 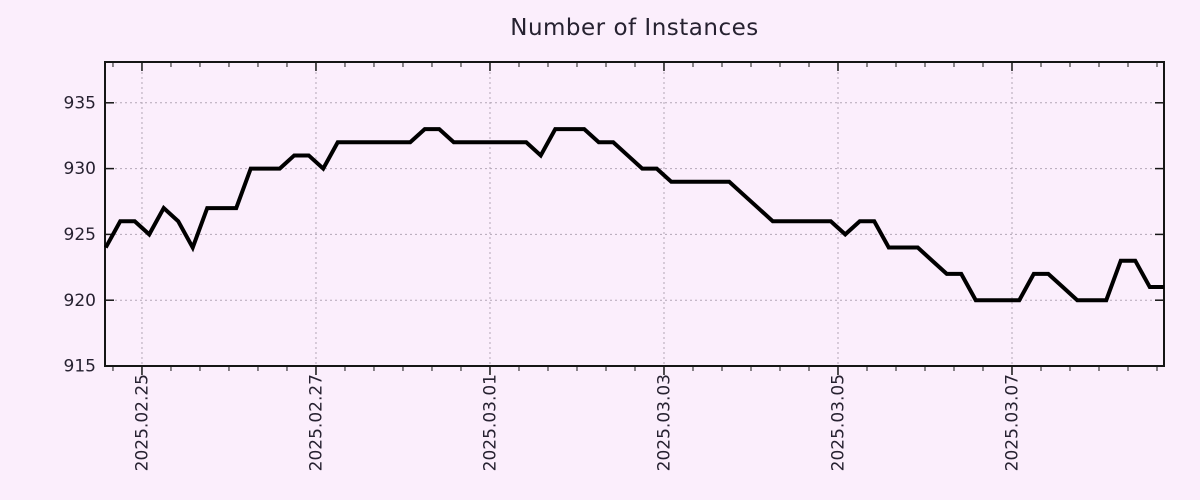 I want to click on y-tick-label: 920, so click(x=80, y=301).